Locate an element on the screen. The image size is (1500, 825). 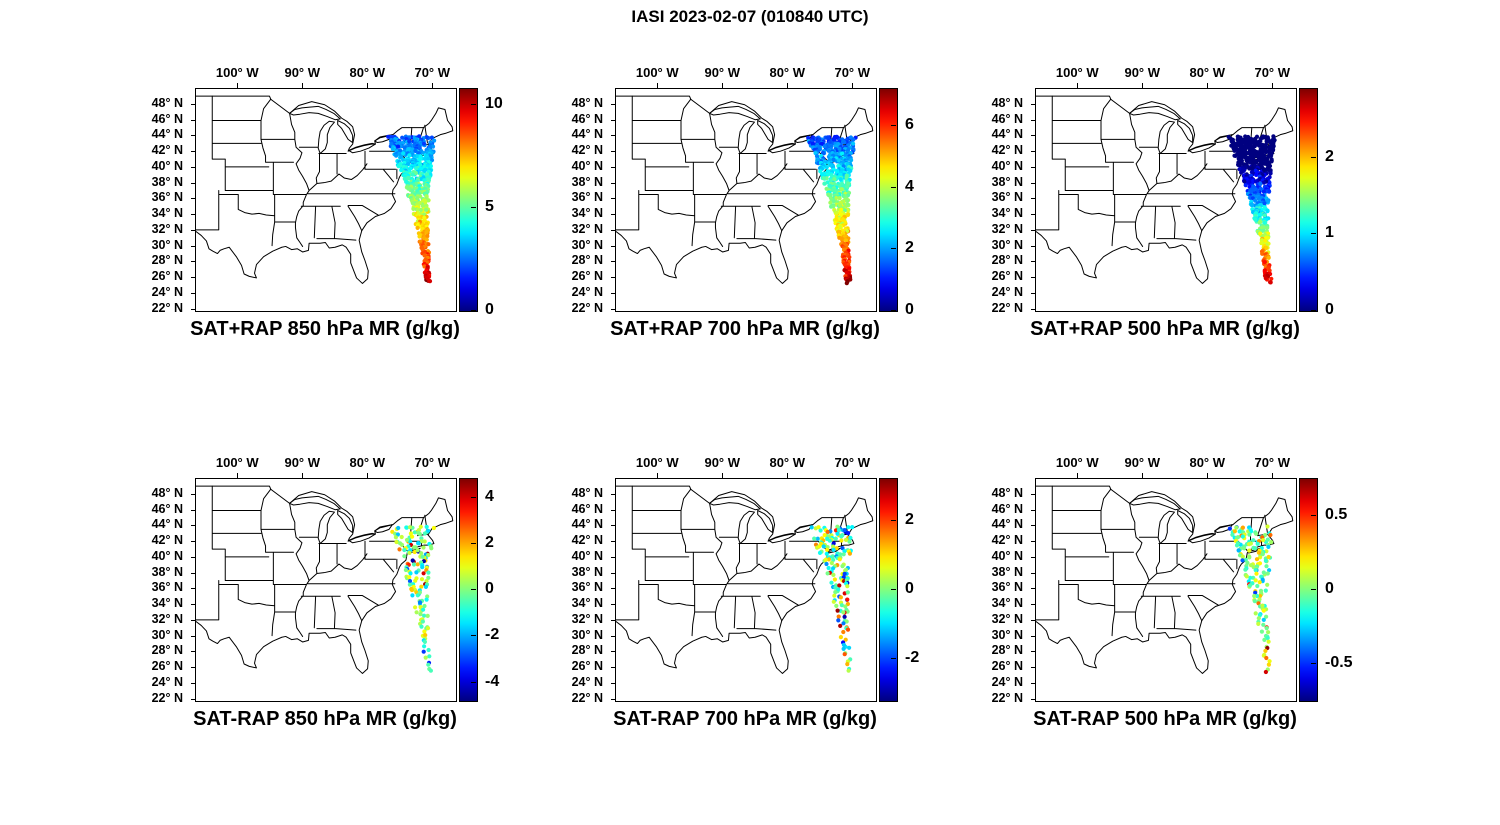
y-tick-label: 46° N is located at coordinates (587, 508).